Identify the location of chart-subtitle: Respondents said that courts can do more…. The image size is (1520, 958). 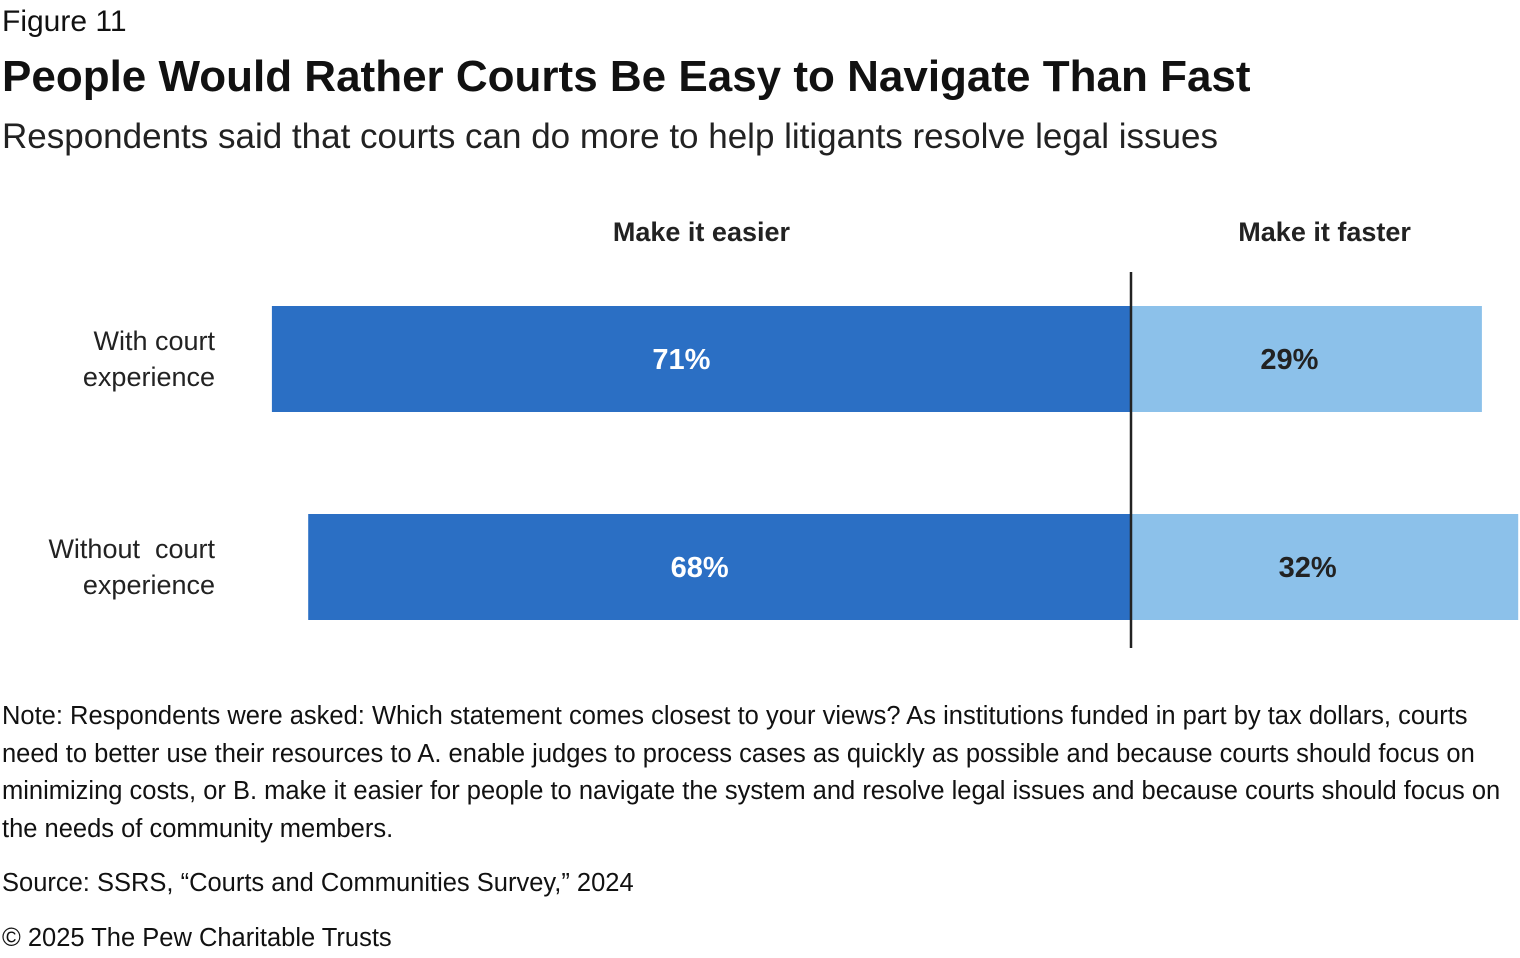
(610, 136).